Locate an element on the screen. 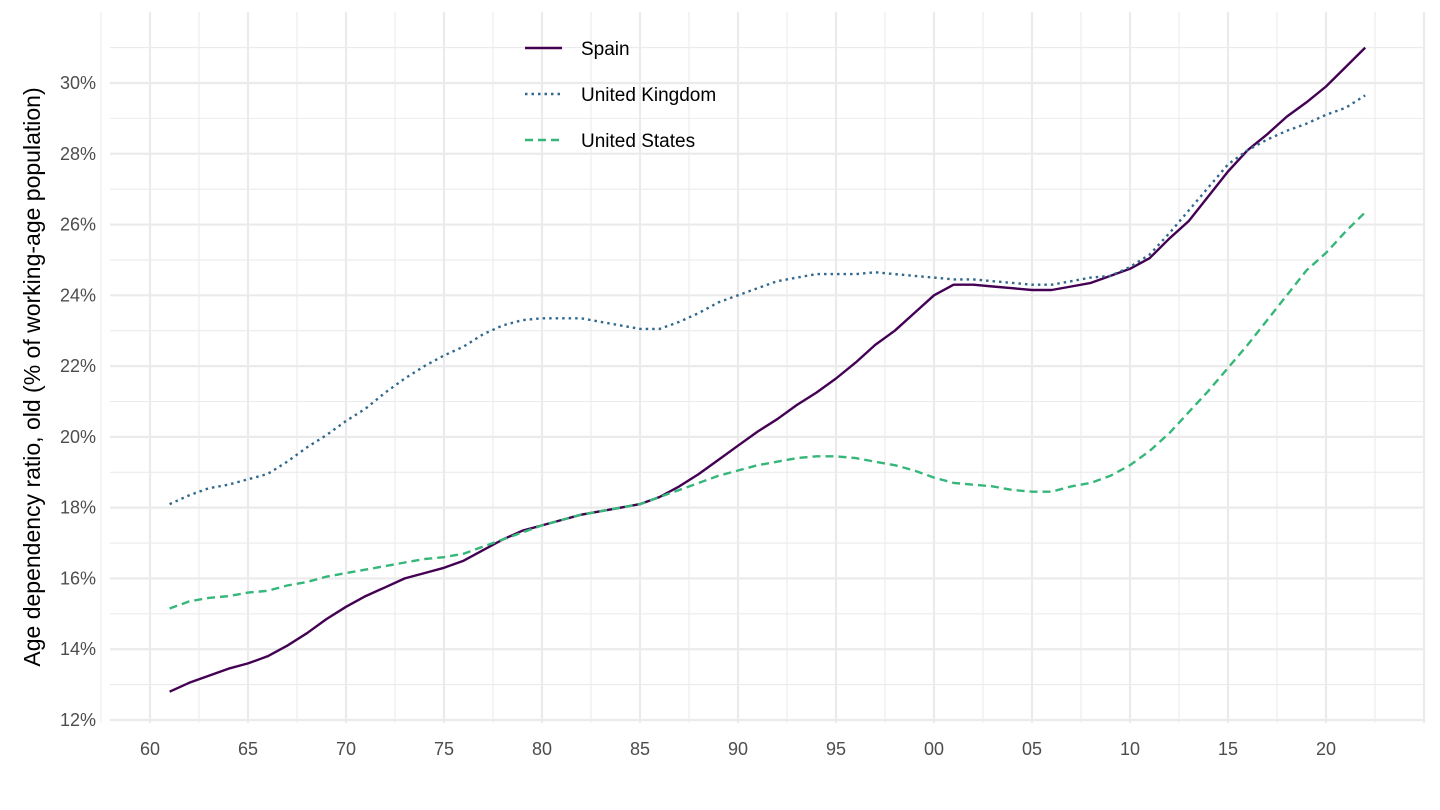  x-tick-label: 75 is located at coordinates (444, 749).